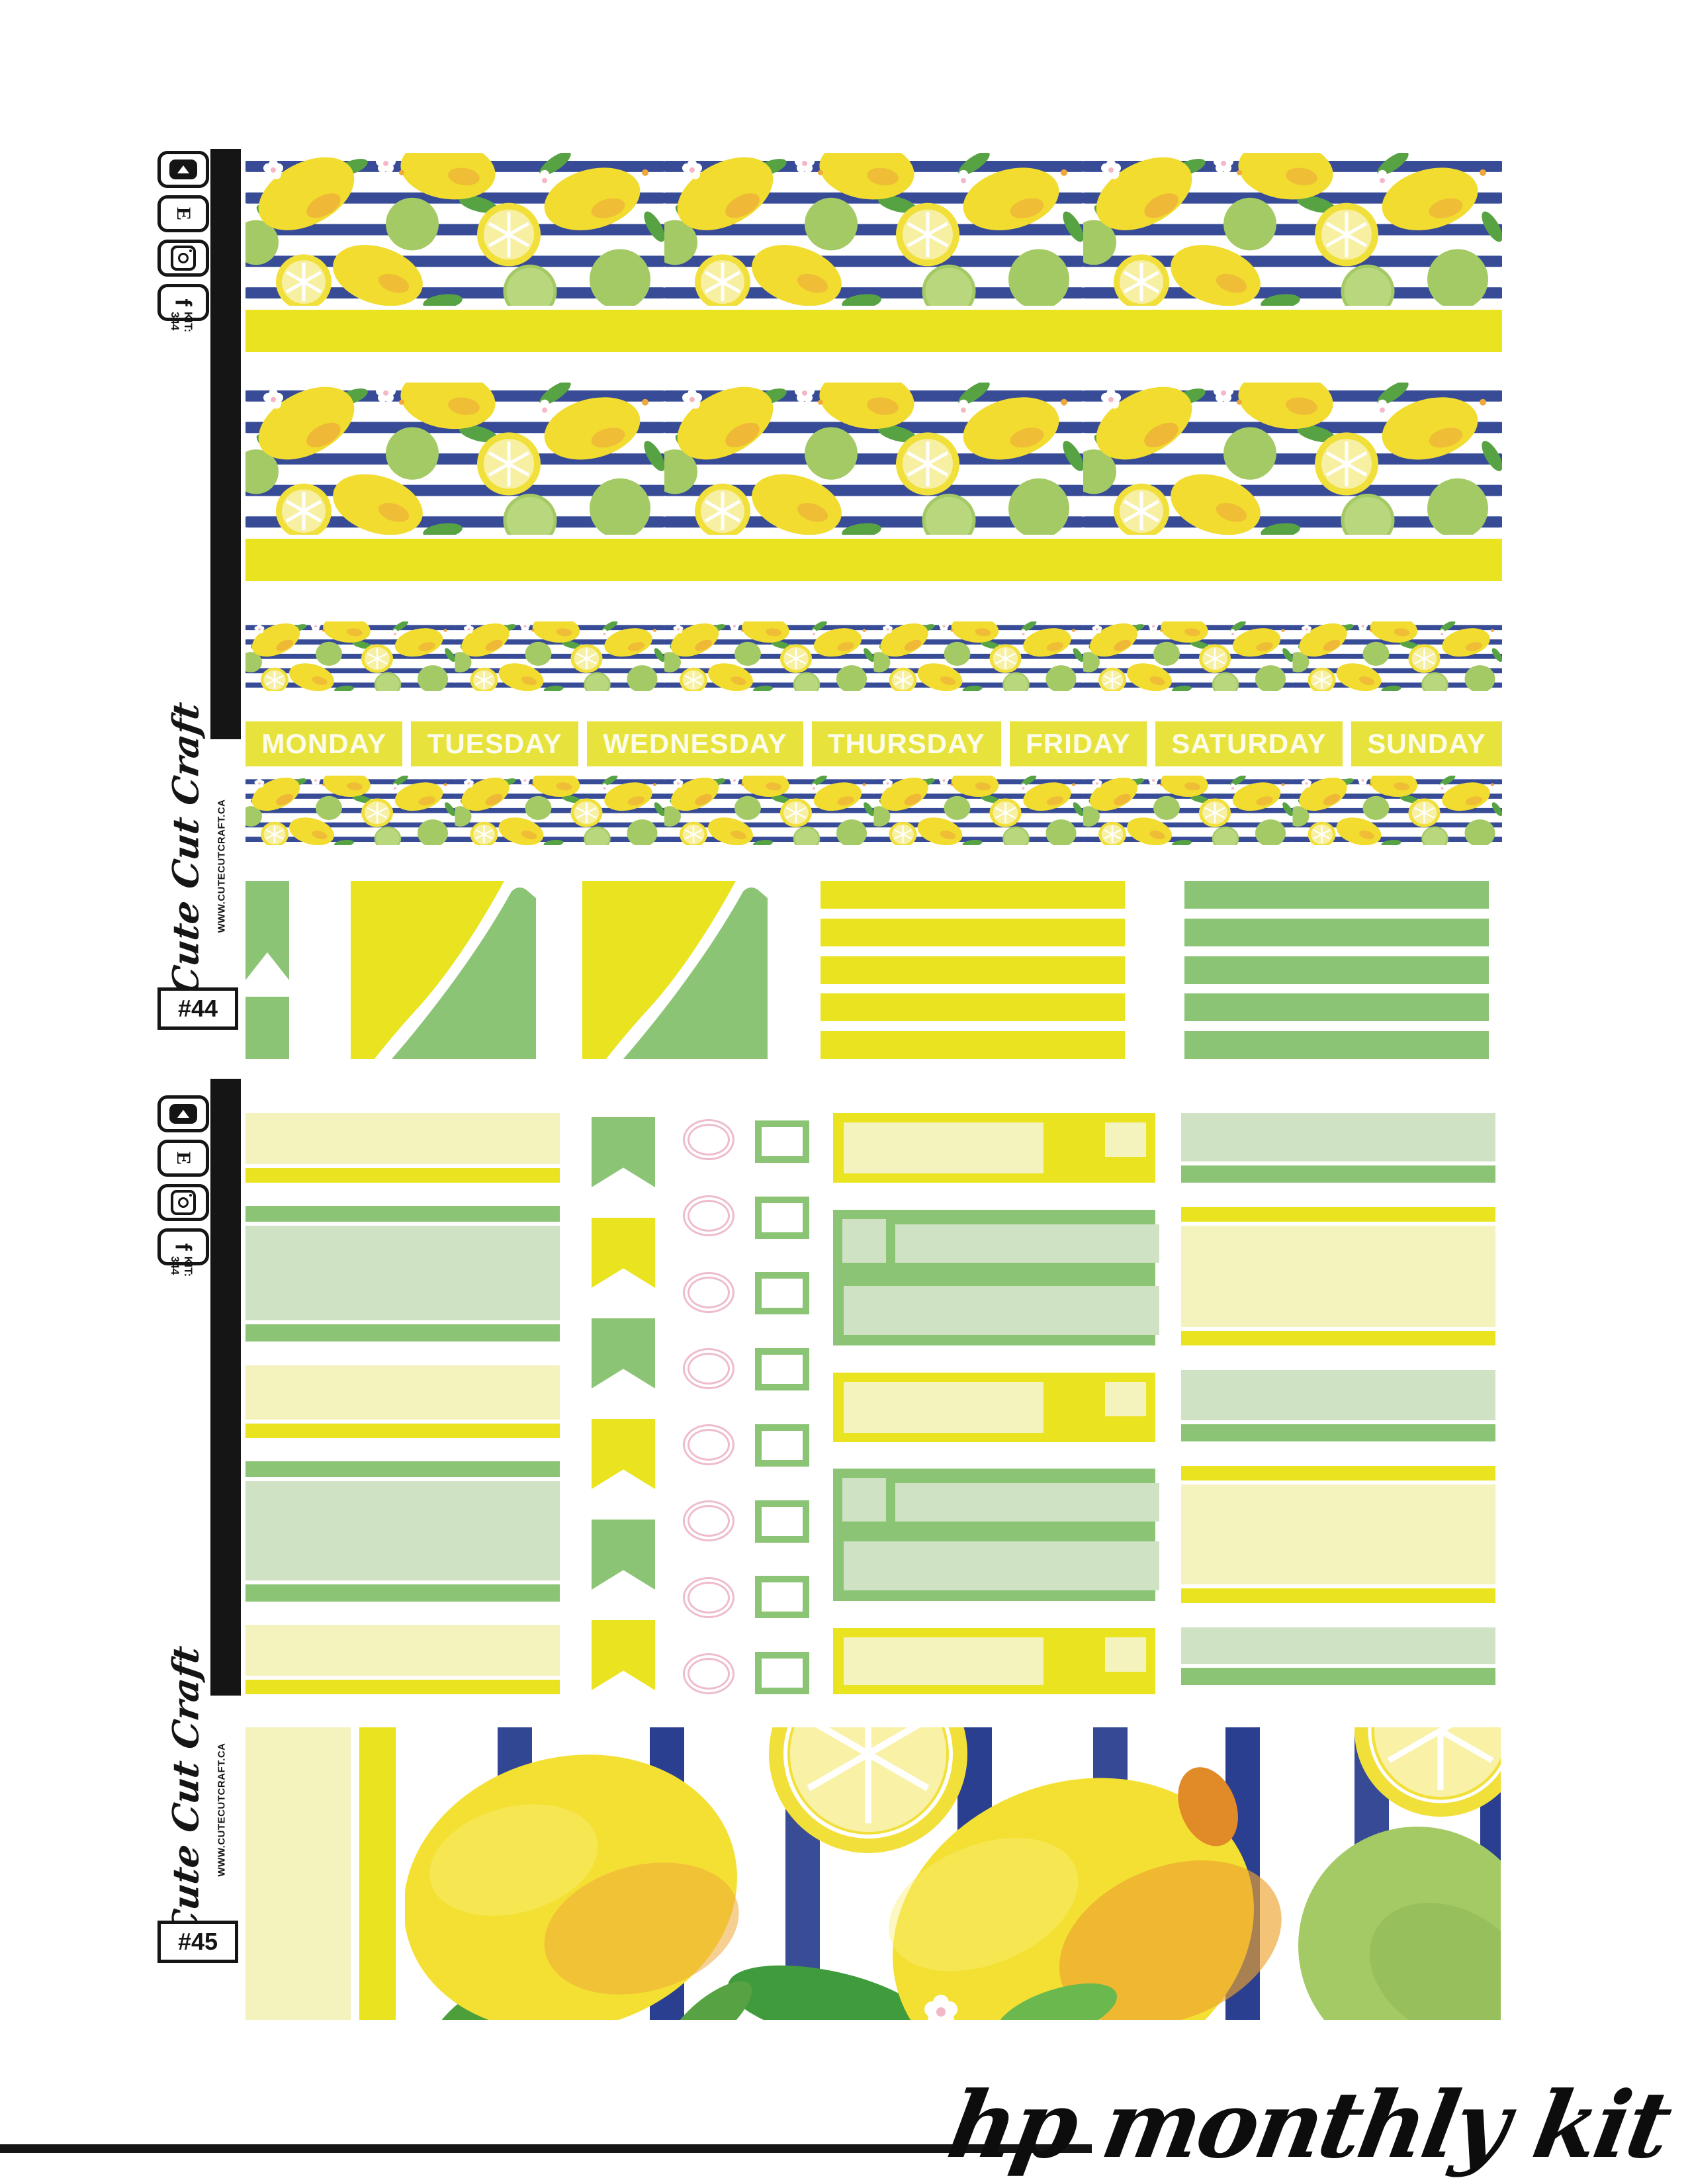  I want to click on brand-script-sheet44: Cute Cut Craft, so click(185, 849).